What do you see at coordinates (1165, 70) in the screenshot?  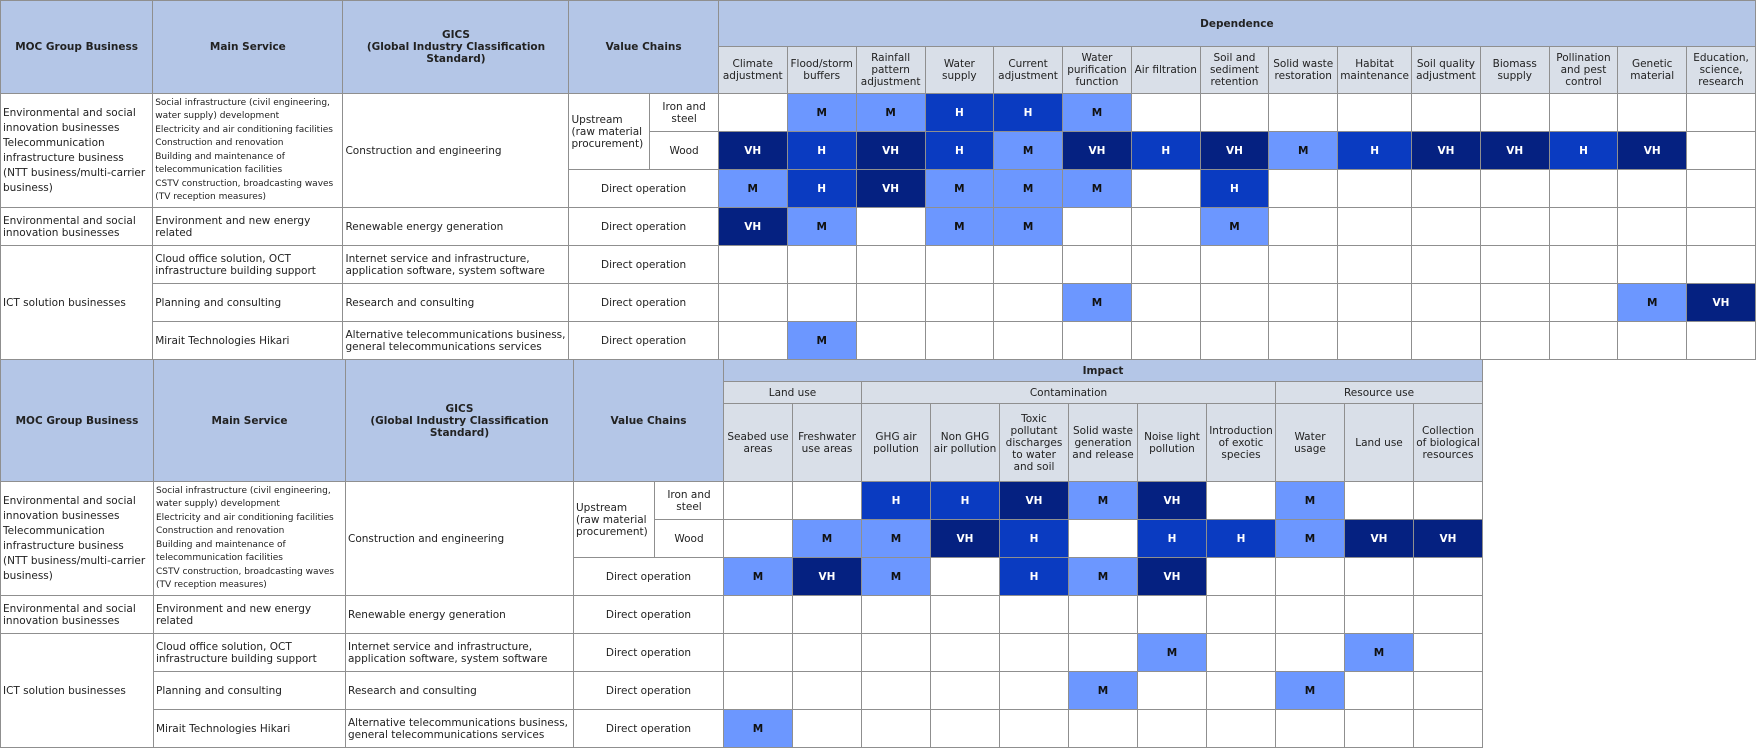 I see `dependence-col-air-filtration: Air filtration` at bounding box center [1165, 70].